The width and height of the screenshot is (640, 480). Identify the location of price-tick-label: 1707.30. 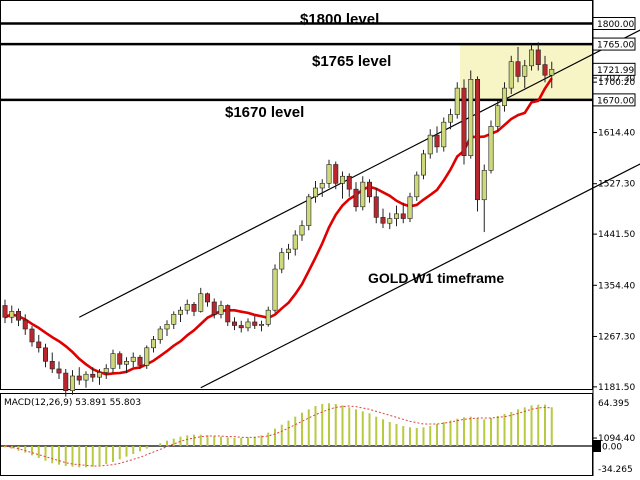
(616, 79).